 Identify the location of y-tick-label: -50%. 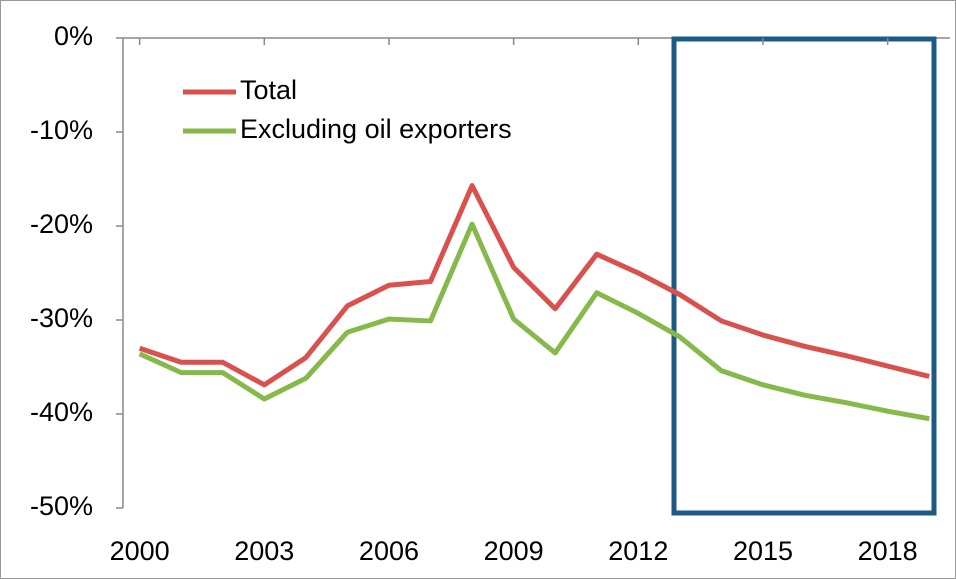
(61, 506).